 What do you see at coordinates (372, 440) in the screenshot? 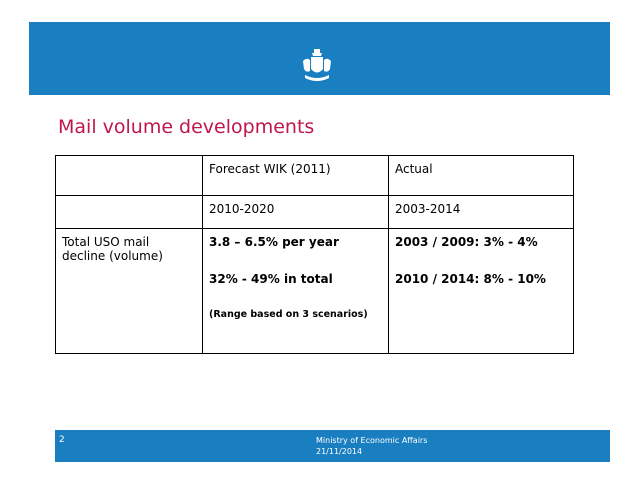
I see `ministry-name: Ministry of Economic Affairs` at bounding box center [372, 440].